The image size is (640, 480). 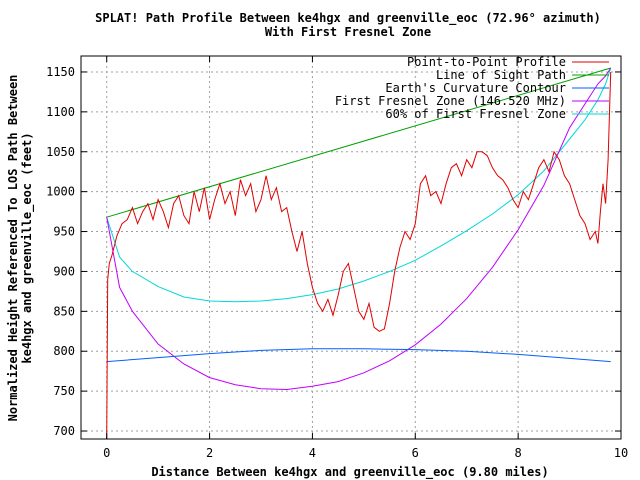 I want to click on y-tick-label: 1100, so click(x=60, y=112).